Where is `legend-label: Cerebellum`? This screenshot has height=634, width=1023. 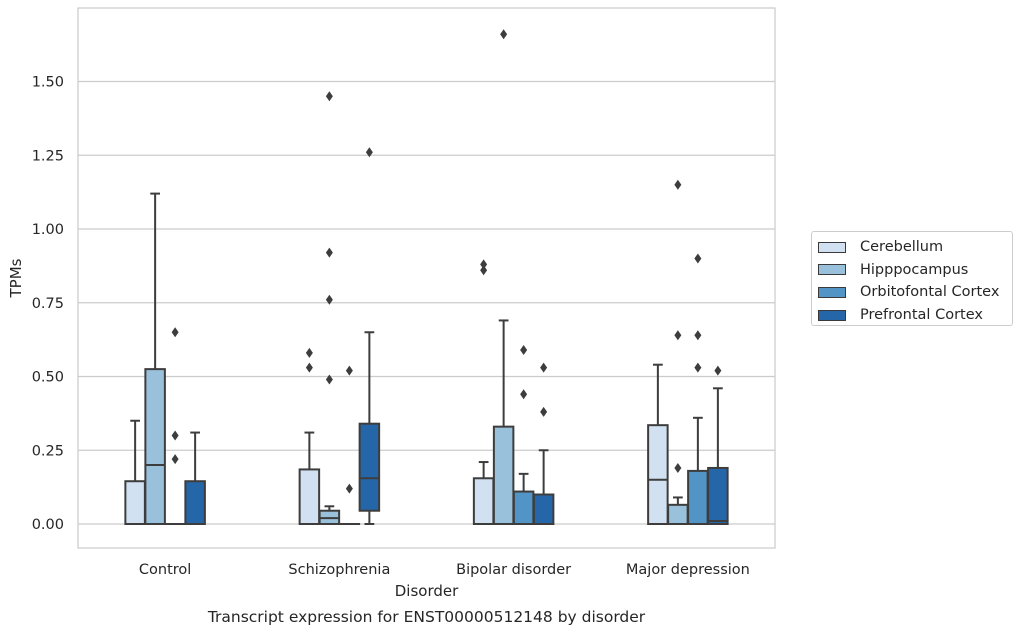 legend-label: Cerebellum is located at coordinates (902, 247).